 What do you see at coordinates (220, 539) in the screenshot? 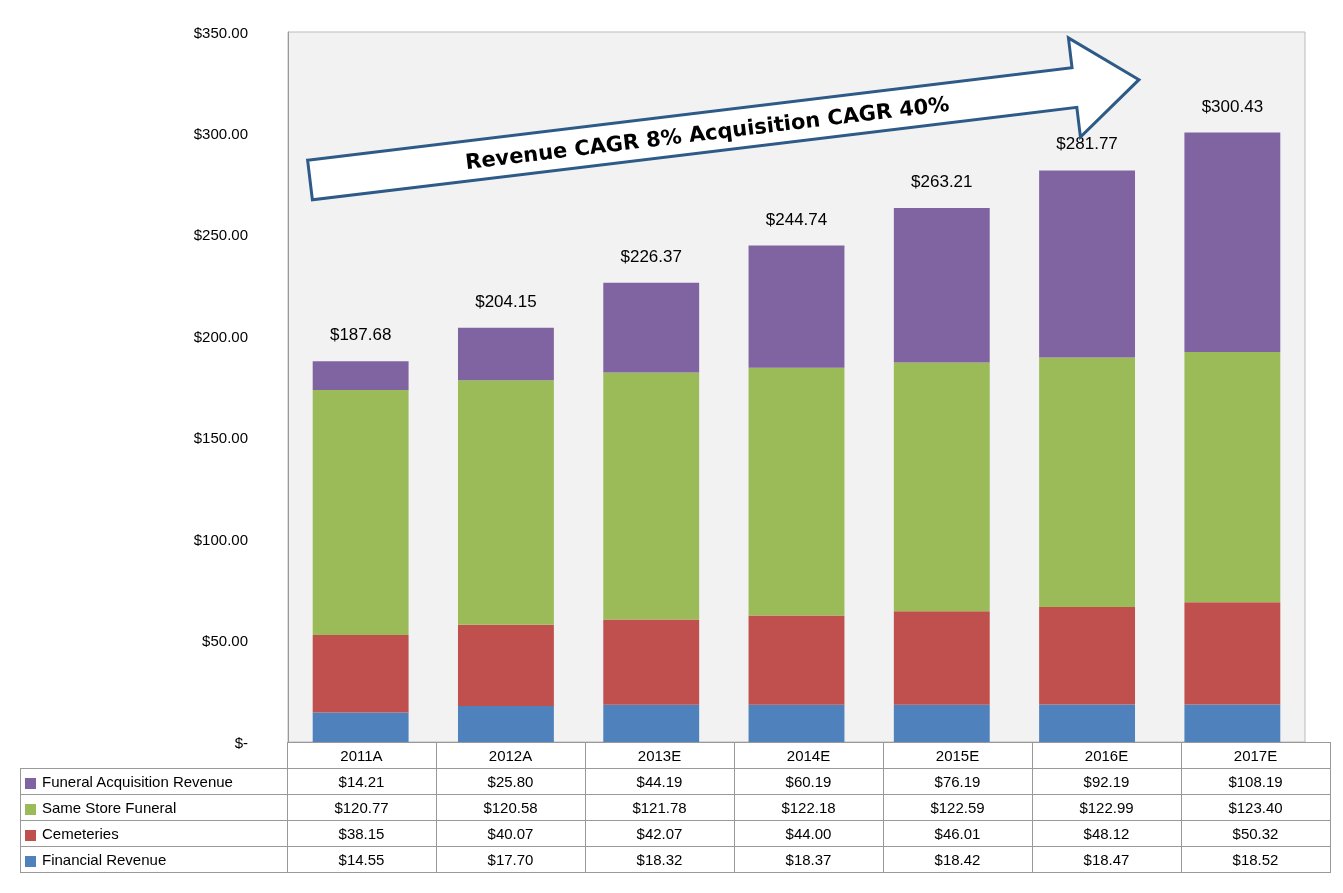
I see `y-tick-label: $100.00` at bounding box center [220, 539].